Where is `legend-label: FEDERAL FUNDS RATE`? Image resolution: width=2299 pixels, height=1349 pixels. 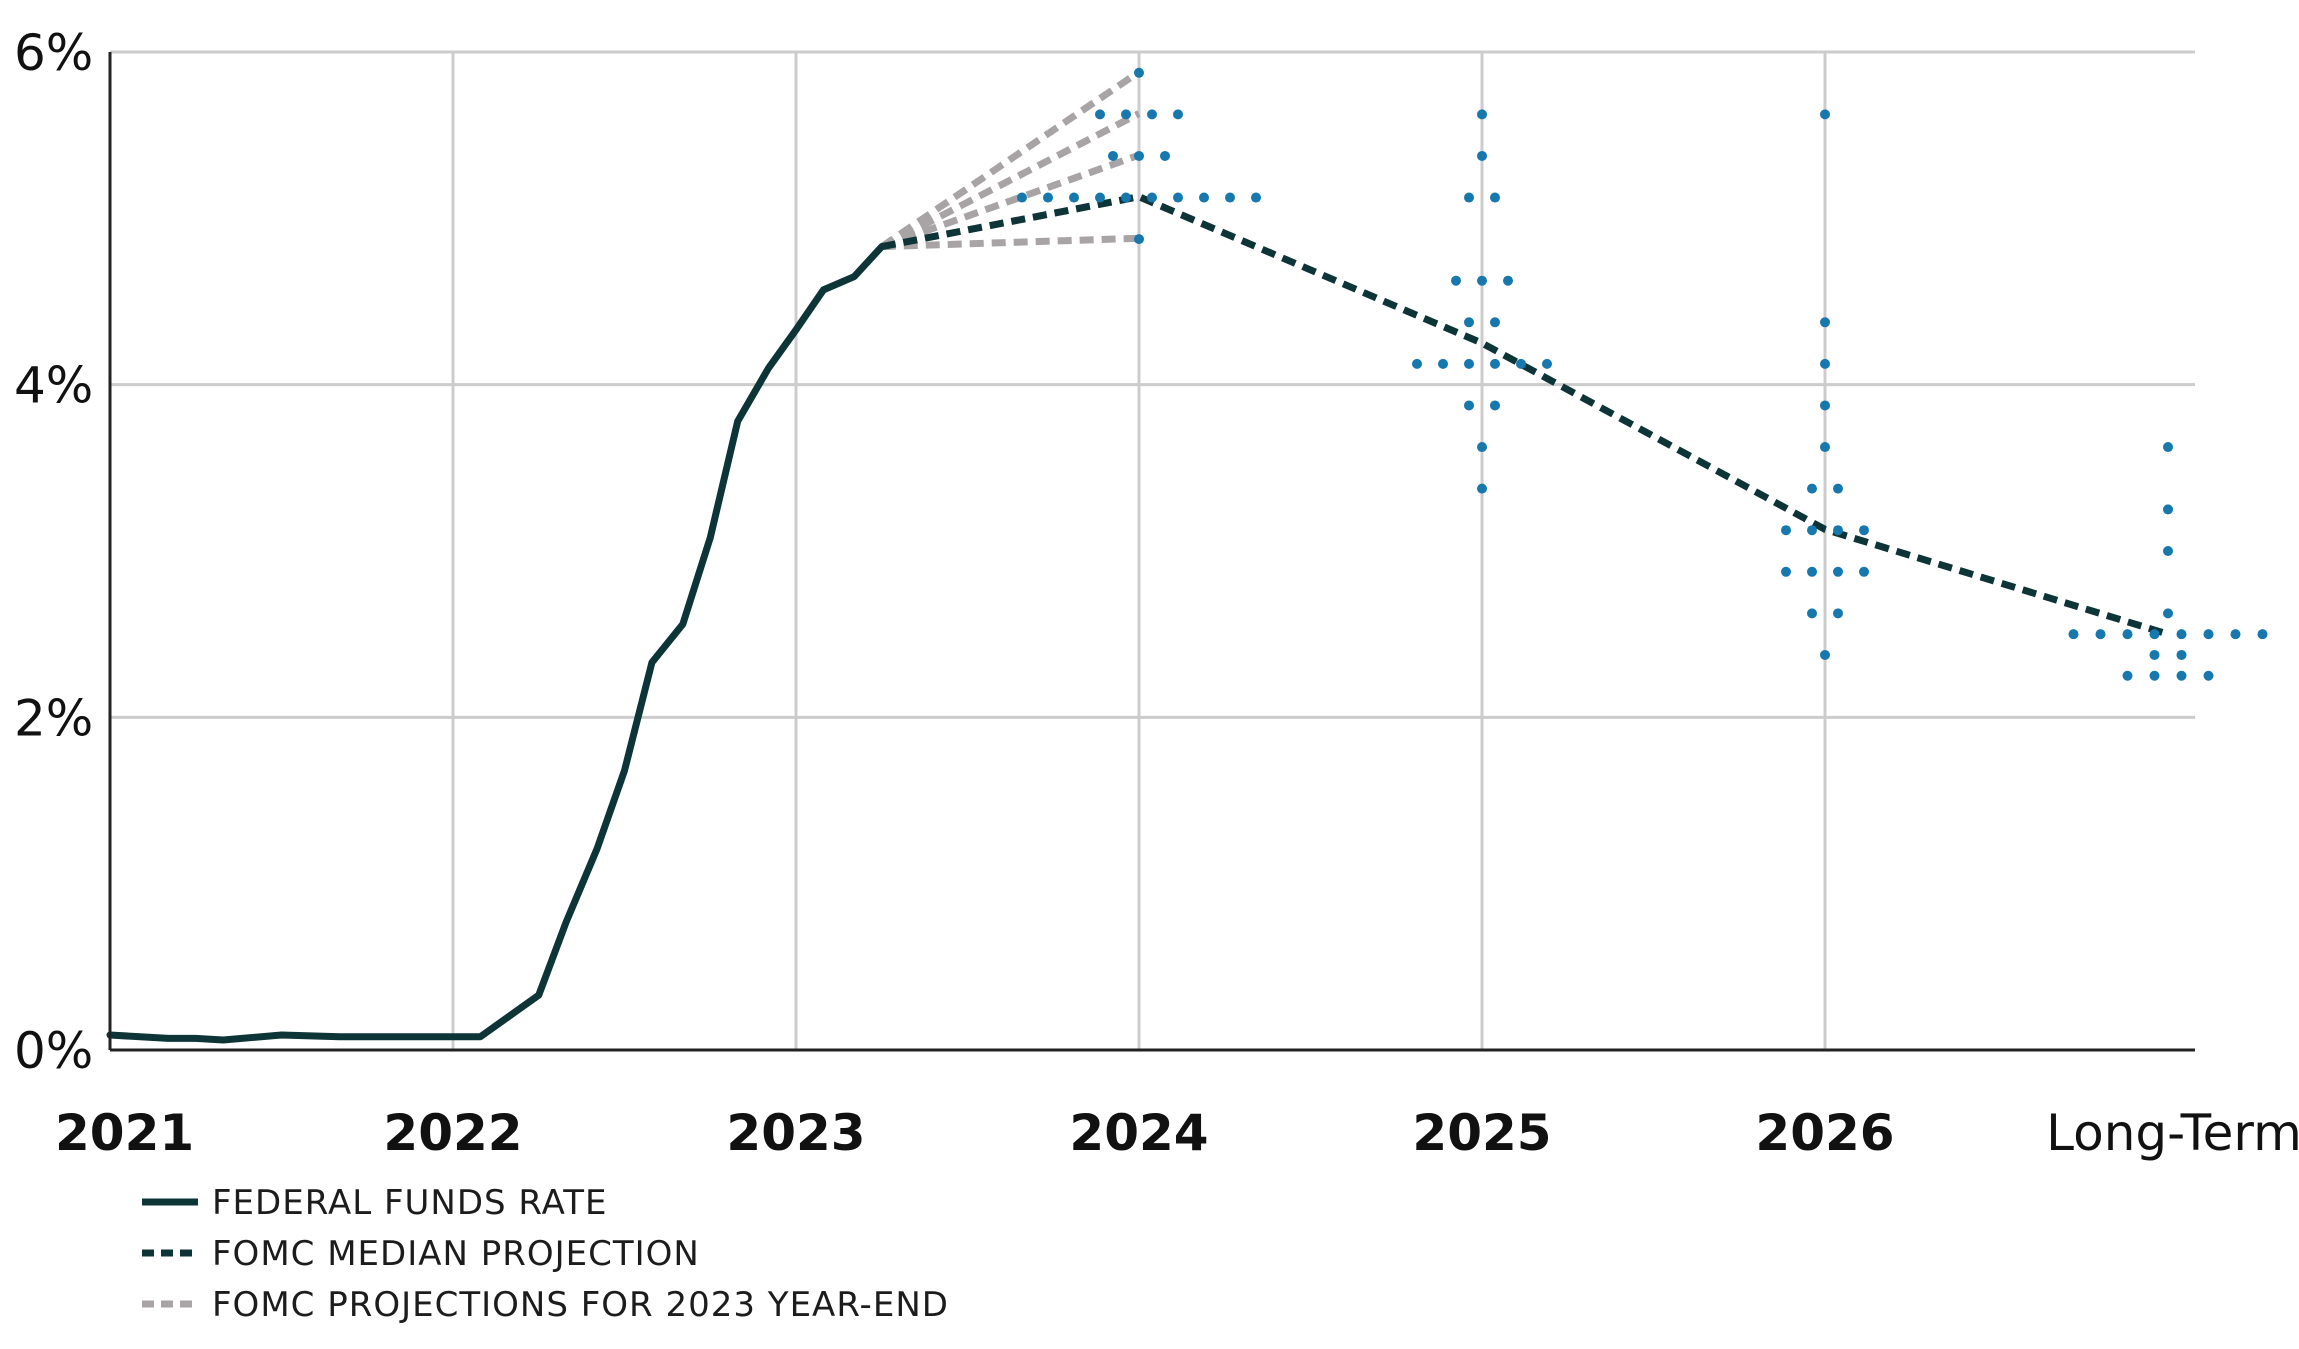 legend-label: FEDERAL FUNDS RATE is located at coordinates (410, 1203).